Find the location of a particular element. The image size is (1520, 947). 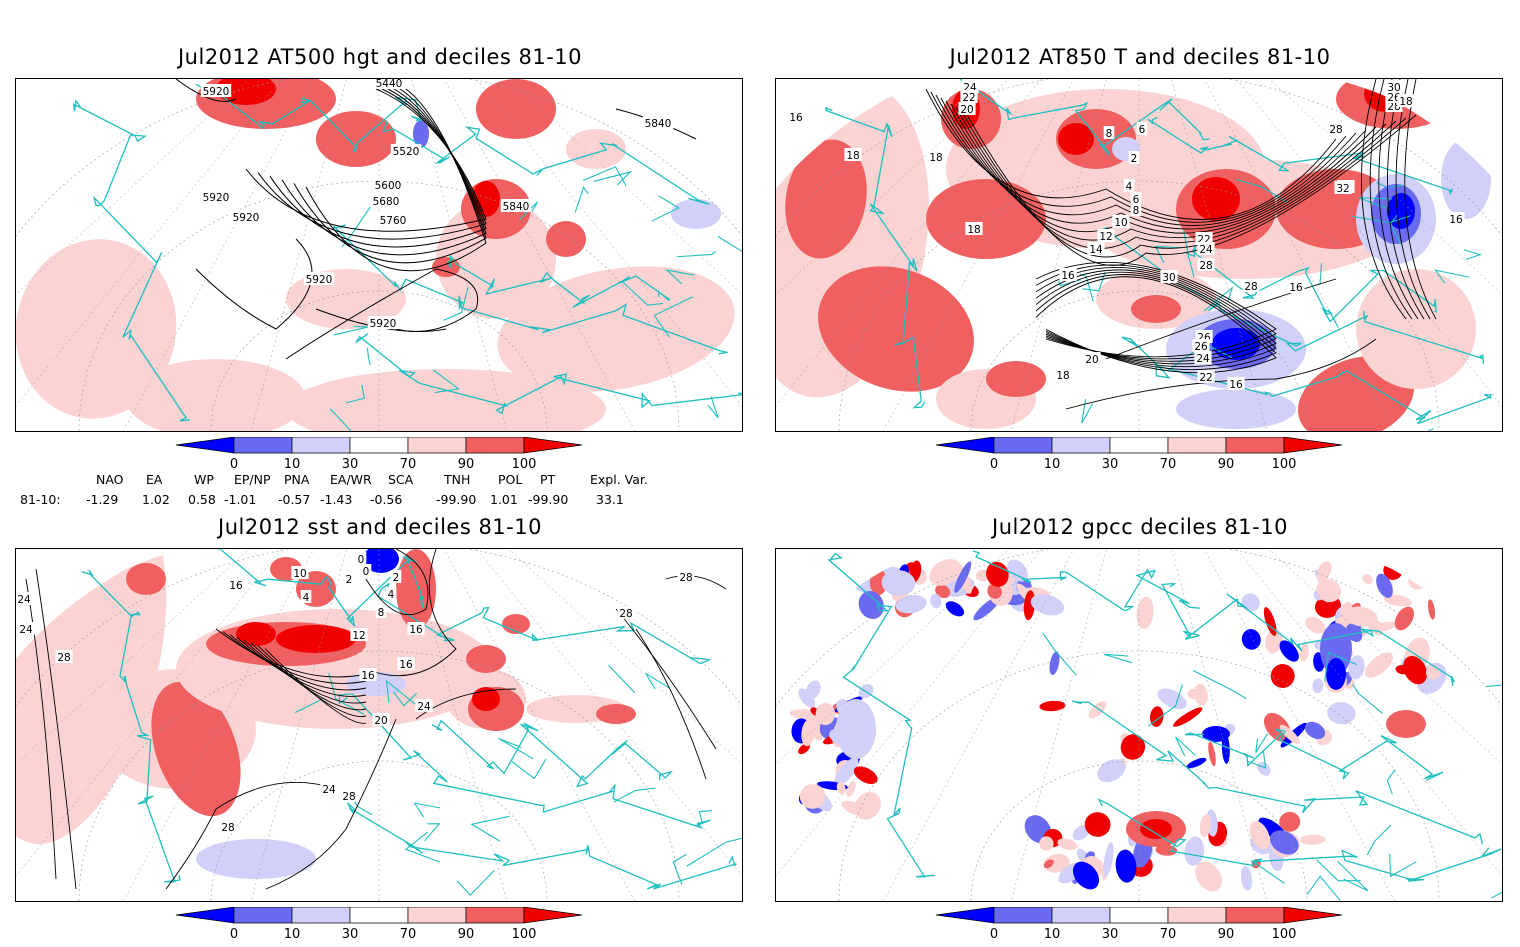

contour-label-text: 4 is located at coordinates (1129, 187).